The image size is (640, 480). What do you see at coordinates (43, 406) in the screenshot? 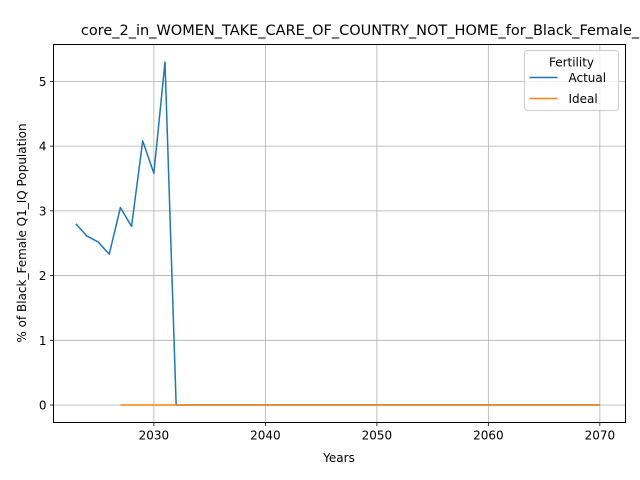
I see `y-tick-label: 0` at bounding box center [43, 406].